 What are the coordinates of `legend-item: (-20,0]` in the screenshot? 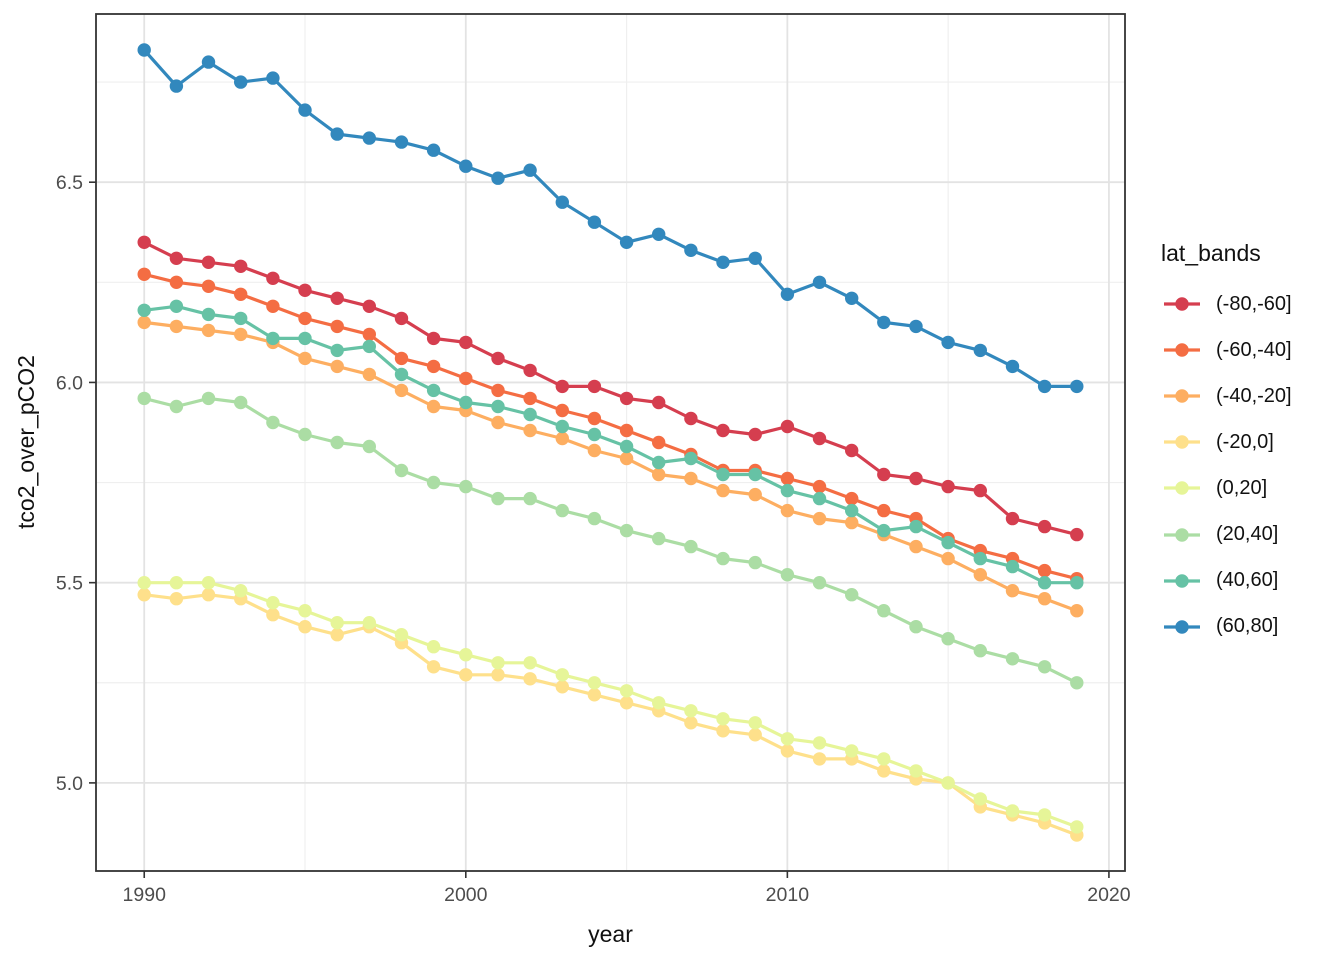 It's located at (1225, 442).